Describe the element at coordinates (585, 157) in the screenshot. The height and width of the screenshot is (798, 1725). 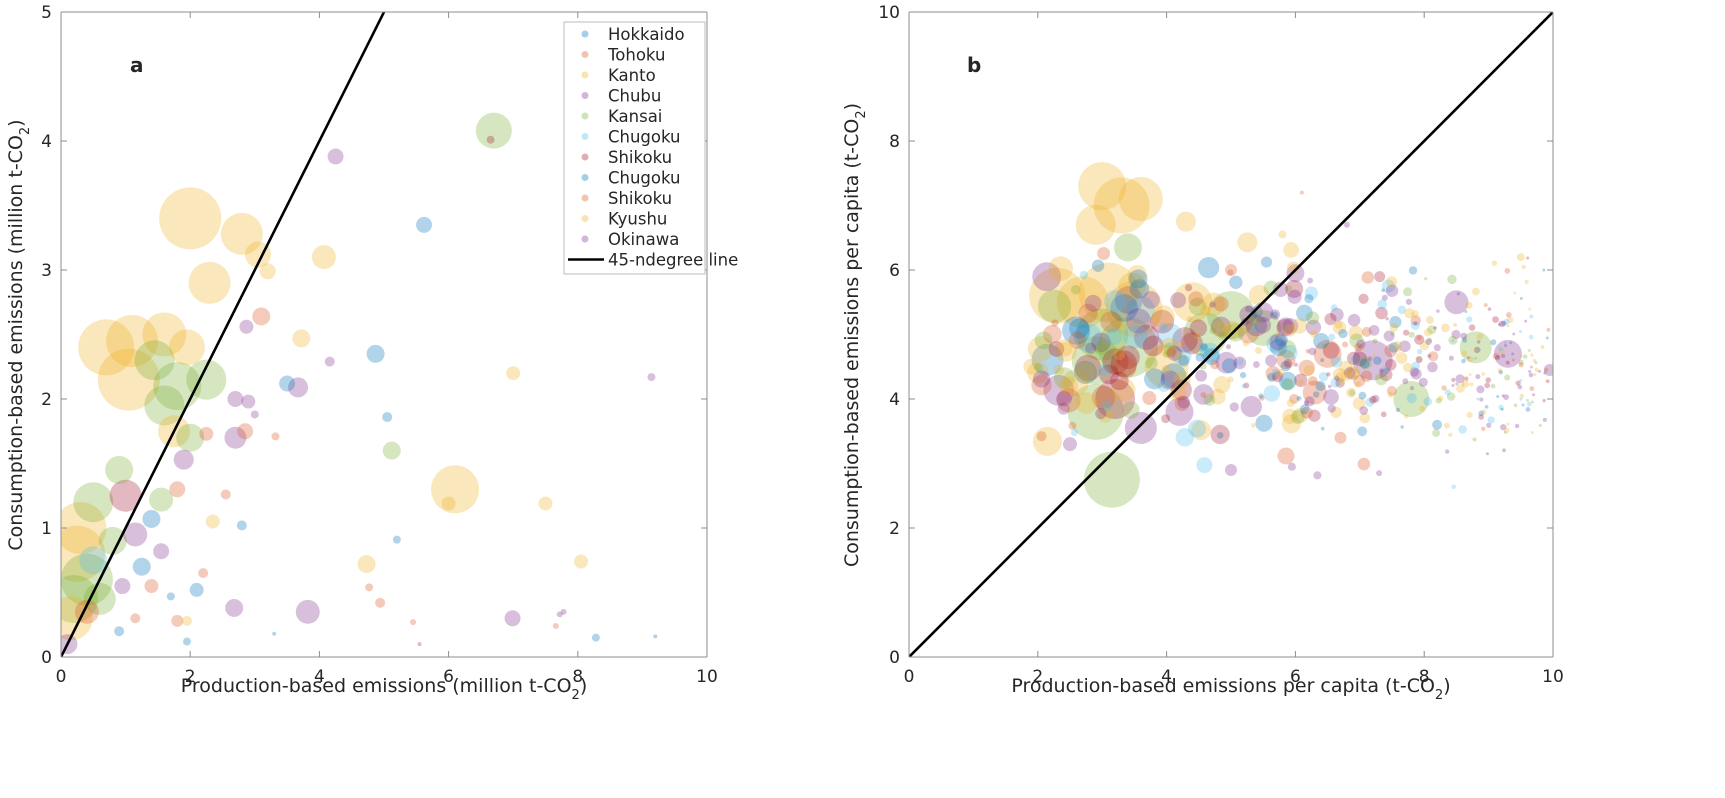
I see `legend-marker` at that location.